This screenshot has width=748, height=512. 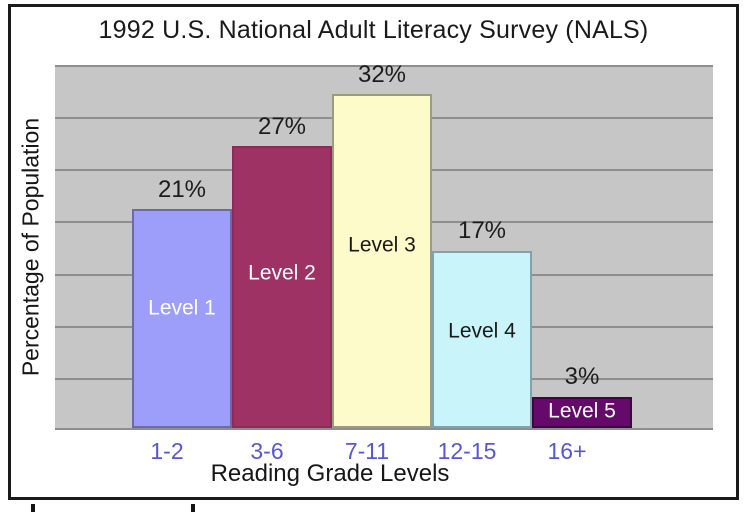 I want to click on bar-label-level-4: Level 4, so click(x=482, y=331).